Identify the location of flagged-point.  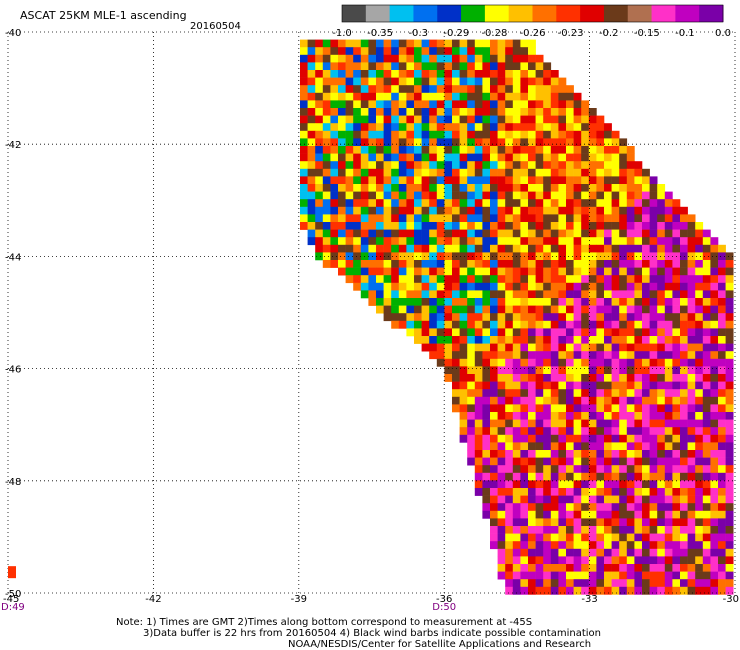
(12, 572).